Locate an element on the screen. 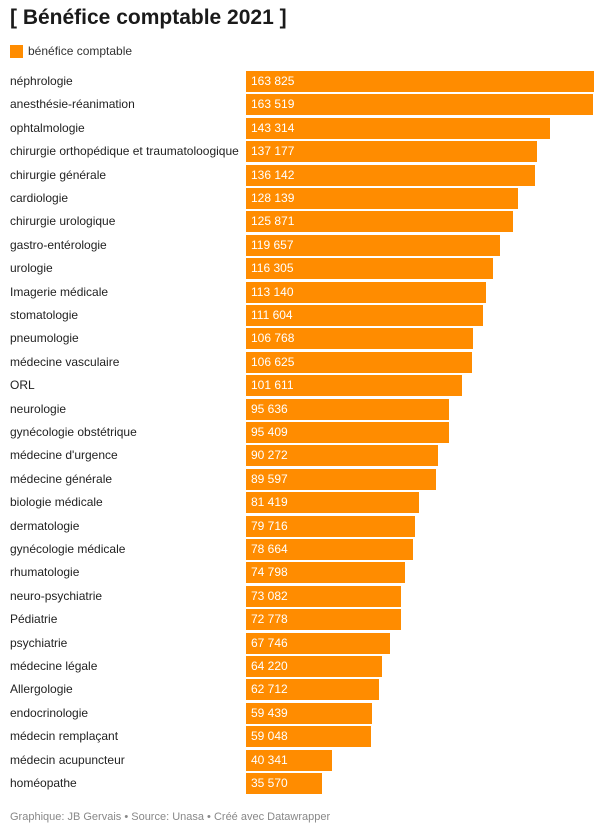 The width and height of the screenshot is (604, 835). bar-value-label: 143 314 is located at coordinates (273, 127).